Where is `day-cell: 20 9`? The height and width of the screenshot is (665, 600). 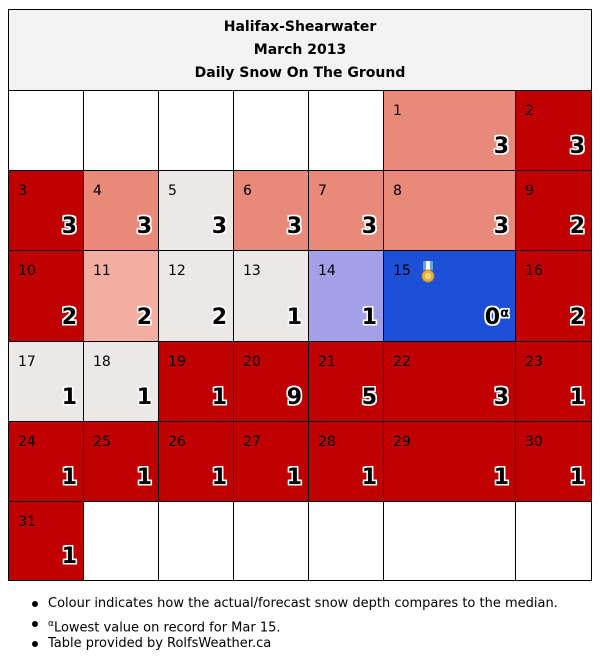
day-cell: 20 9 is located at coordinates (271, 382).